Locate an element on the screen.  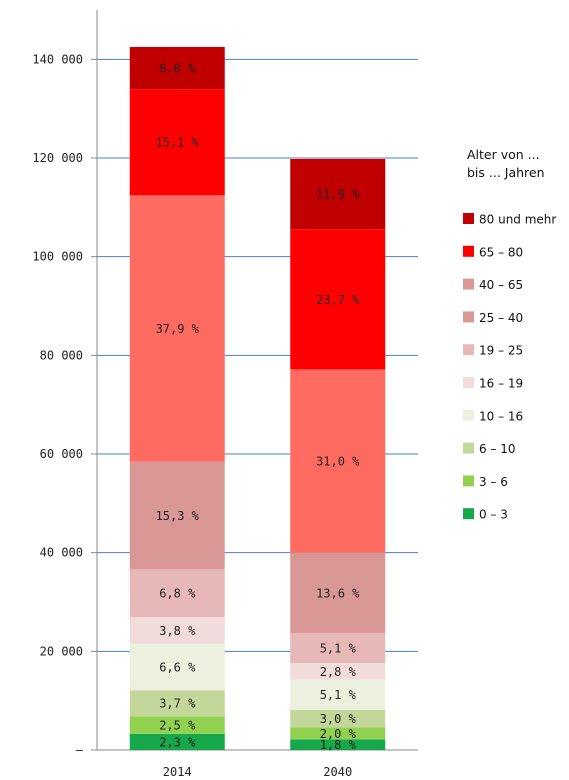
legend-label: 0 – 3 is located at coordinates (493, 515).